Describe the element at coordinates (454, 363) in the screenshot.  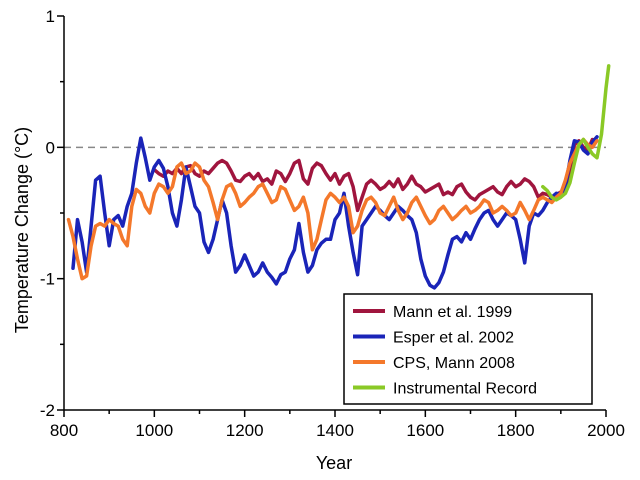
I see `legend-label: CPS, Mann 2008` at that location.